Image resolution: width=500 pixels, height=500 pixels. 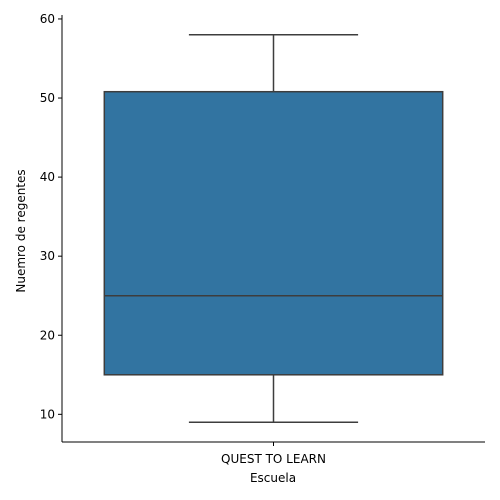 I want to click on y-tick-label: 60, so click(x=47, y=19).